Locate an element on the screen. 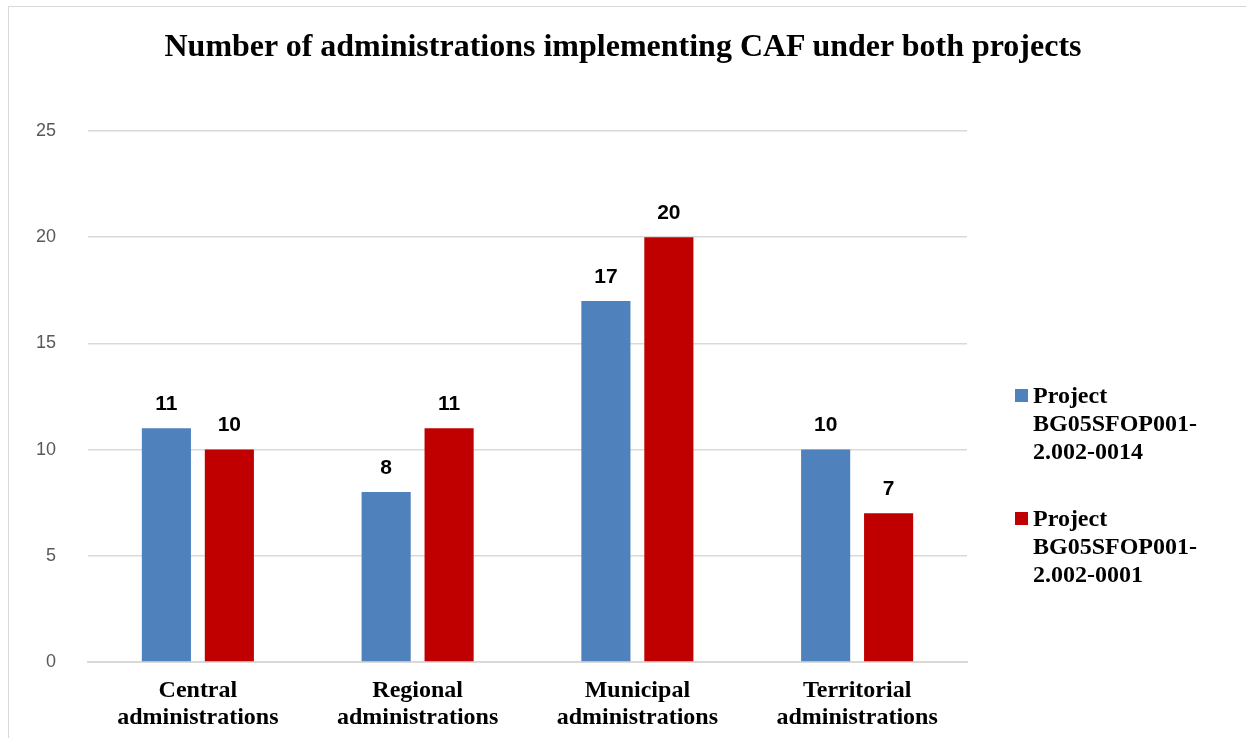 The image size is (1246, 738). legend-label: Project BG05SFOP001-2.002-0014 is located at coordinates (1115, 423).